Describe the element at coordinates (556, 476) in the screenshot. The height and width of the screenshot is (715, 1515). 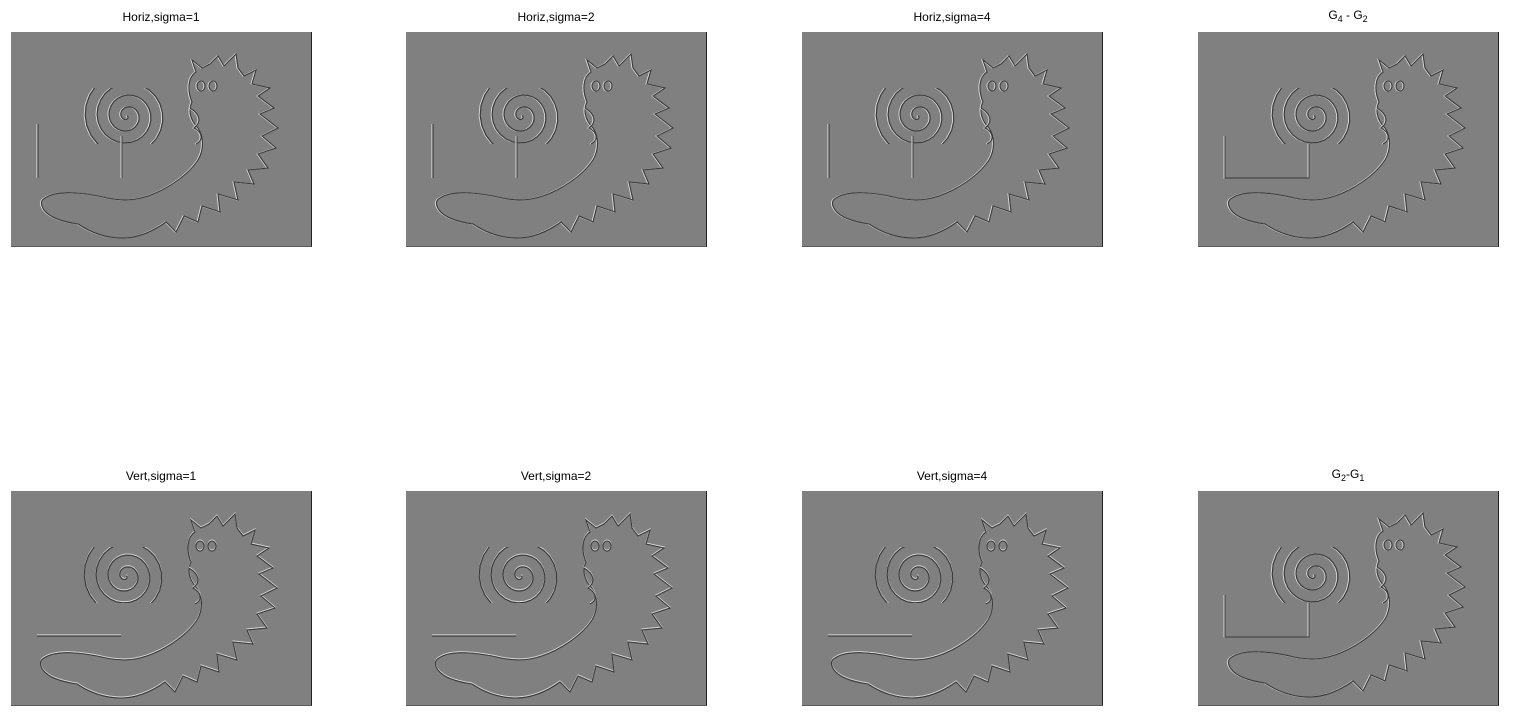
I see `panel-title: Vert,sigma=2` at that location.